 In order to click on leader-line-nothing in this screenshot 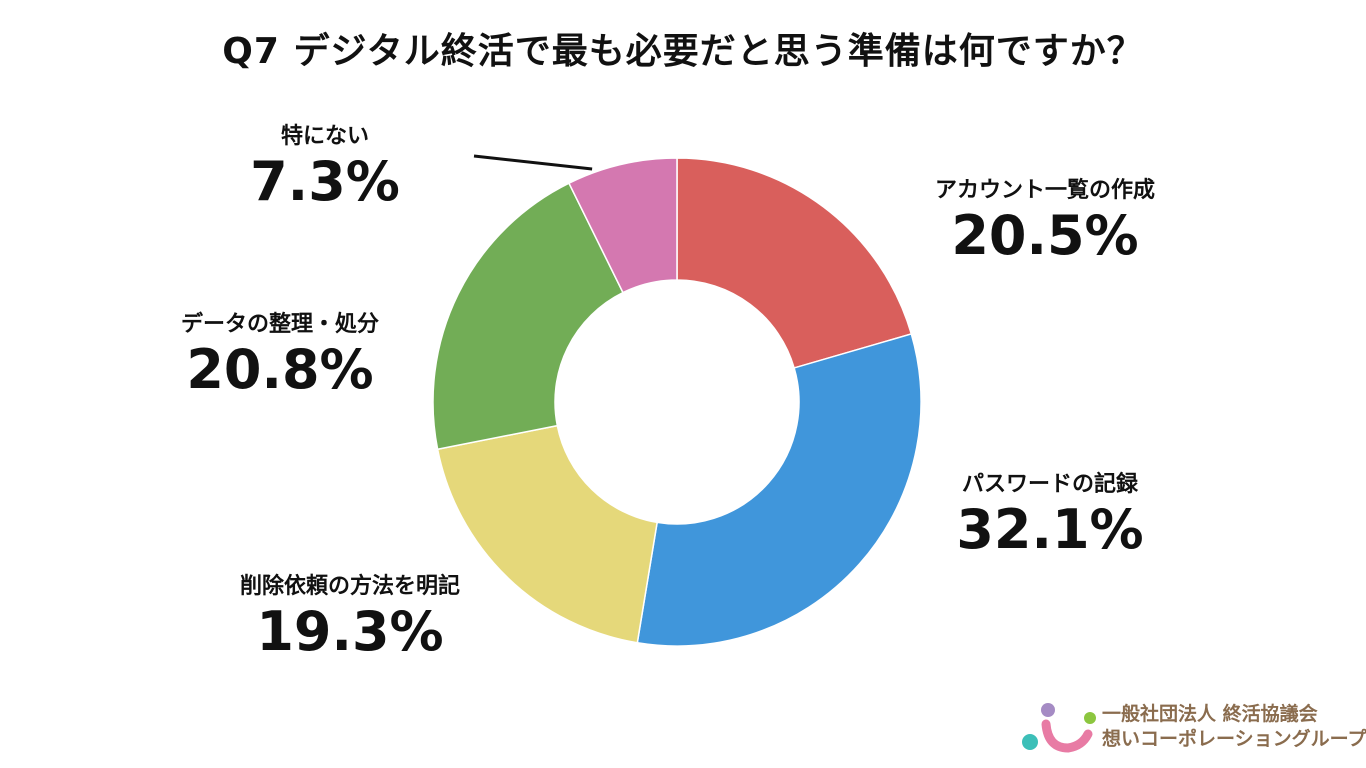, I will do `click(533, 162)`.